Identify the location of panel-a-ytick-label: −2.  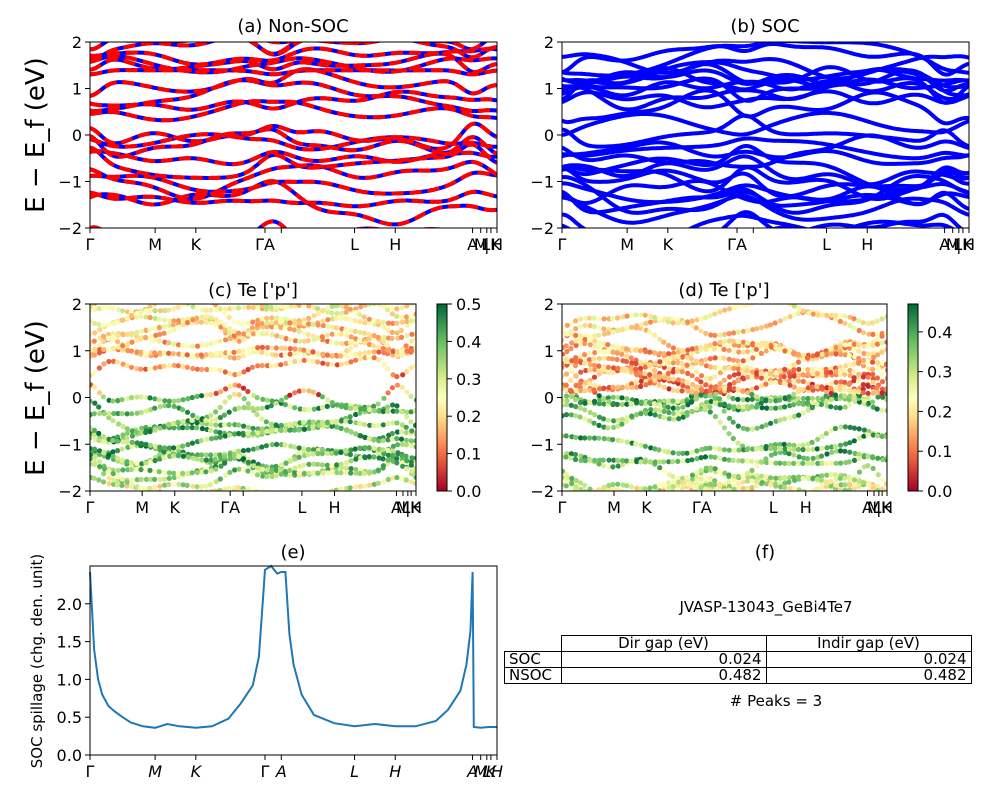
(70, 228).